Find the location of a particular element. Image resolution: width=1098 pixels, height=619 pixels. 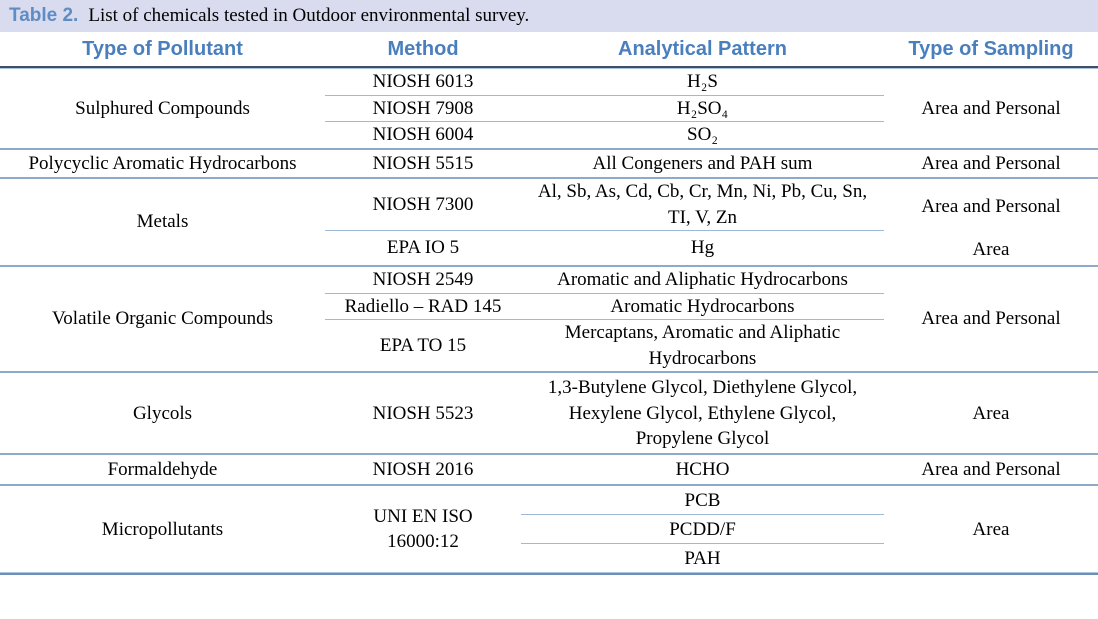

bottom-rule-dark is located at coordinates (549, 574).